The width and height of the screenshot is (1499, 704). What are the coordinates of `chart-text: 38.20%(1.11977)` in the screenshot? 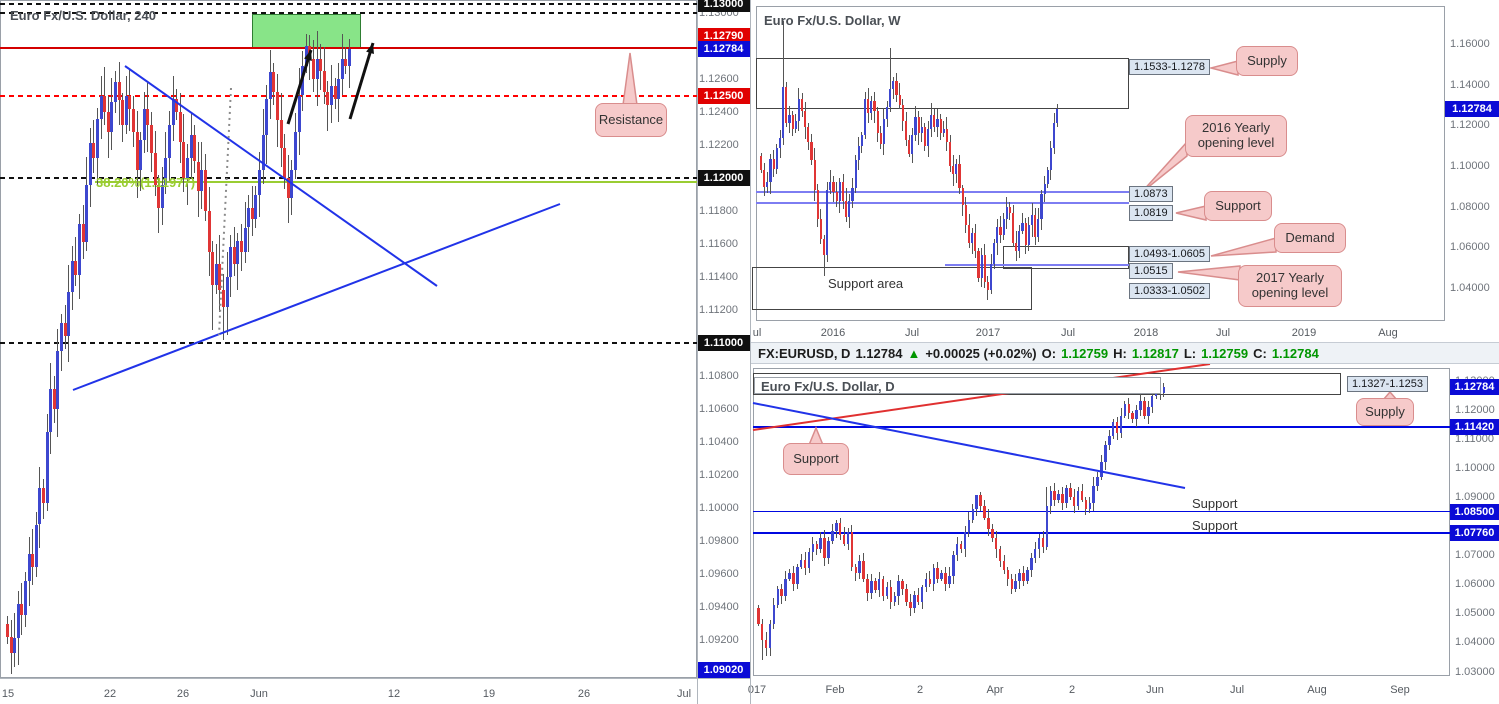 It's located at (146, 182).